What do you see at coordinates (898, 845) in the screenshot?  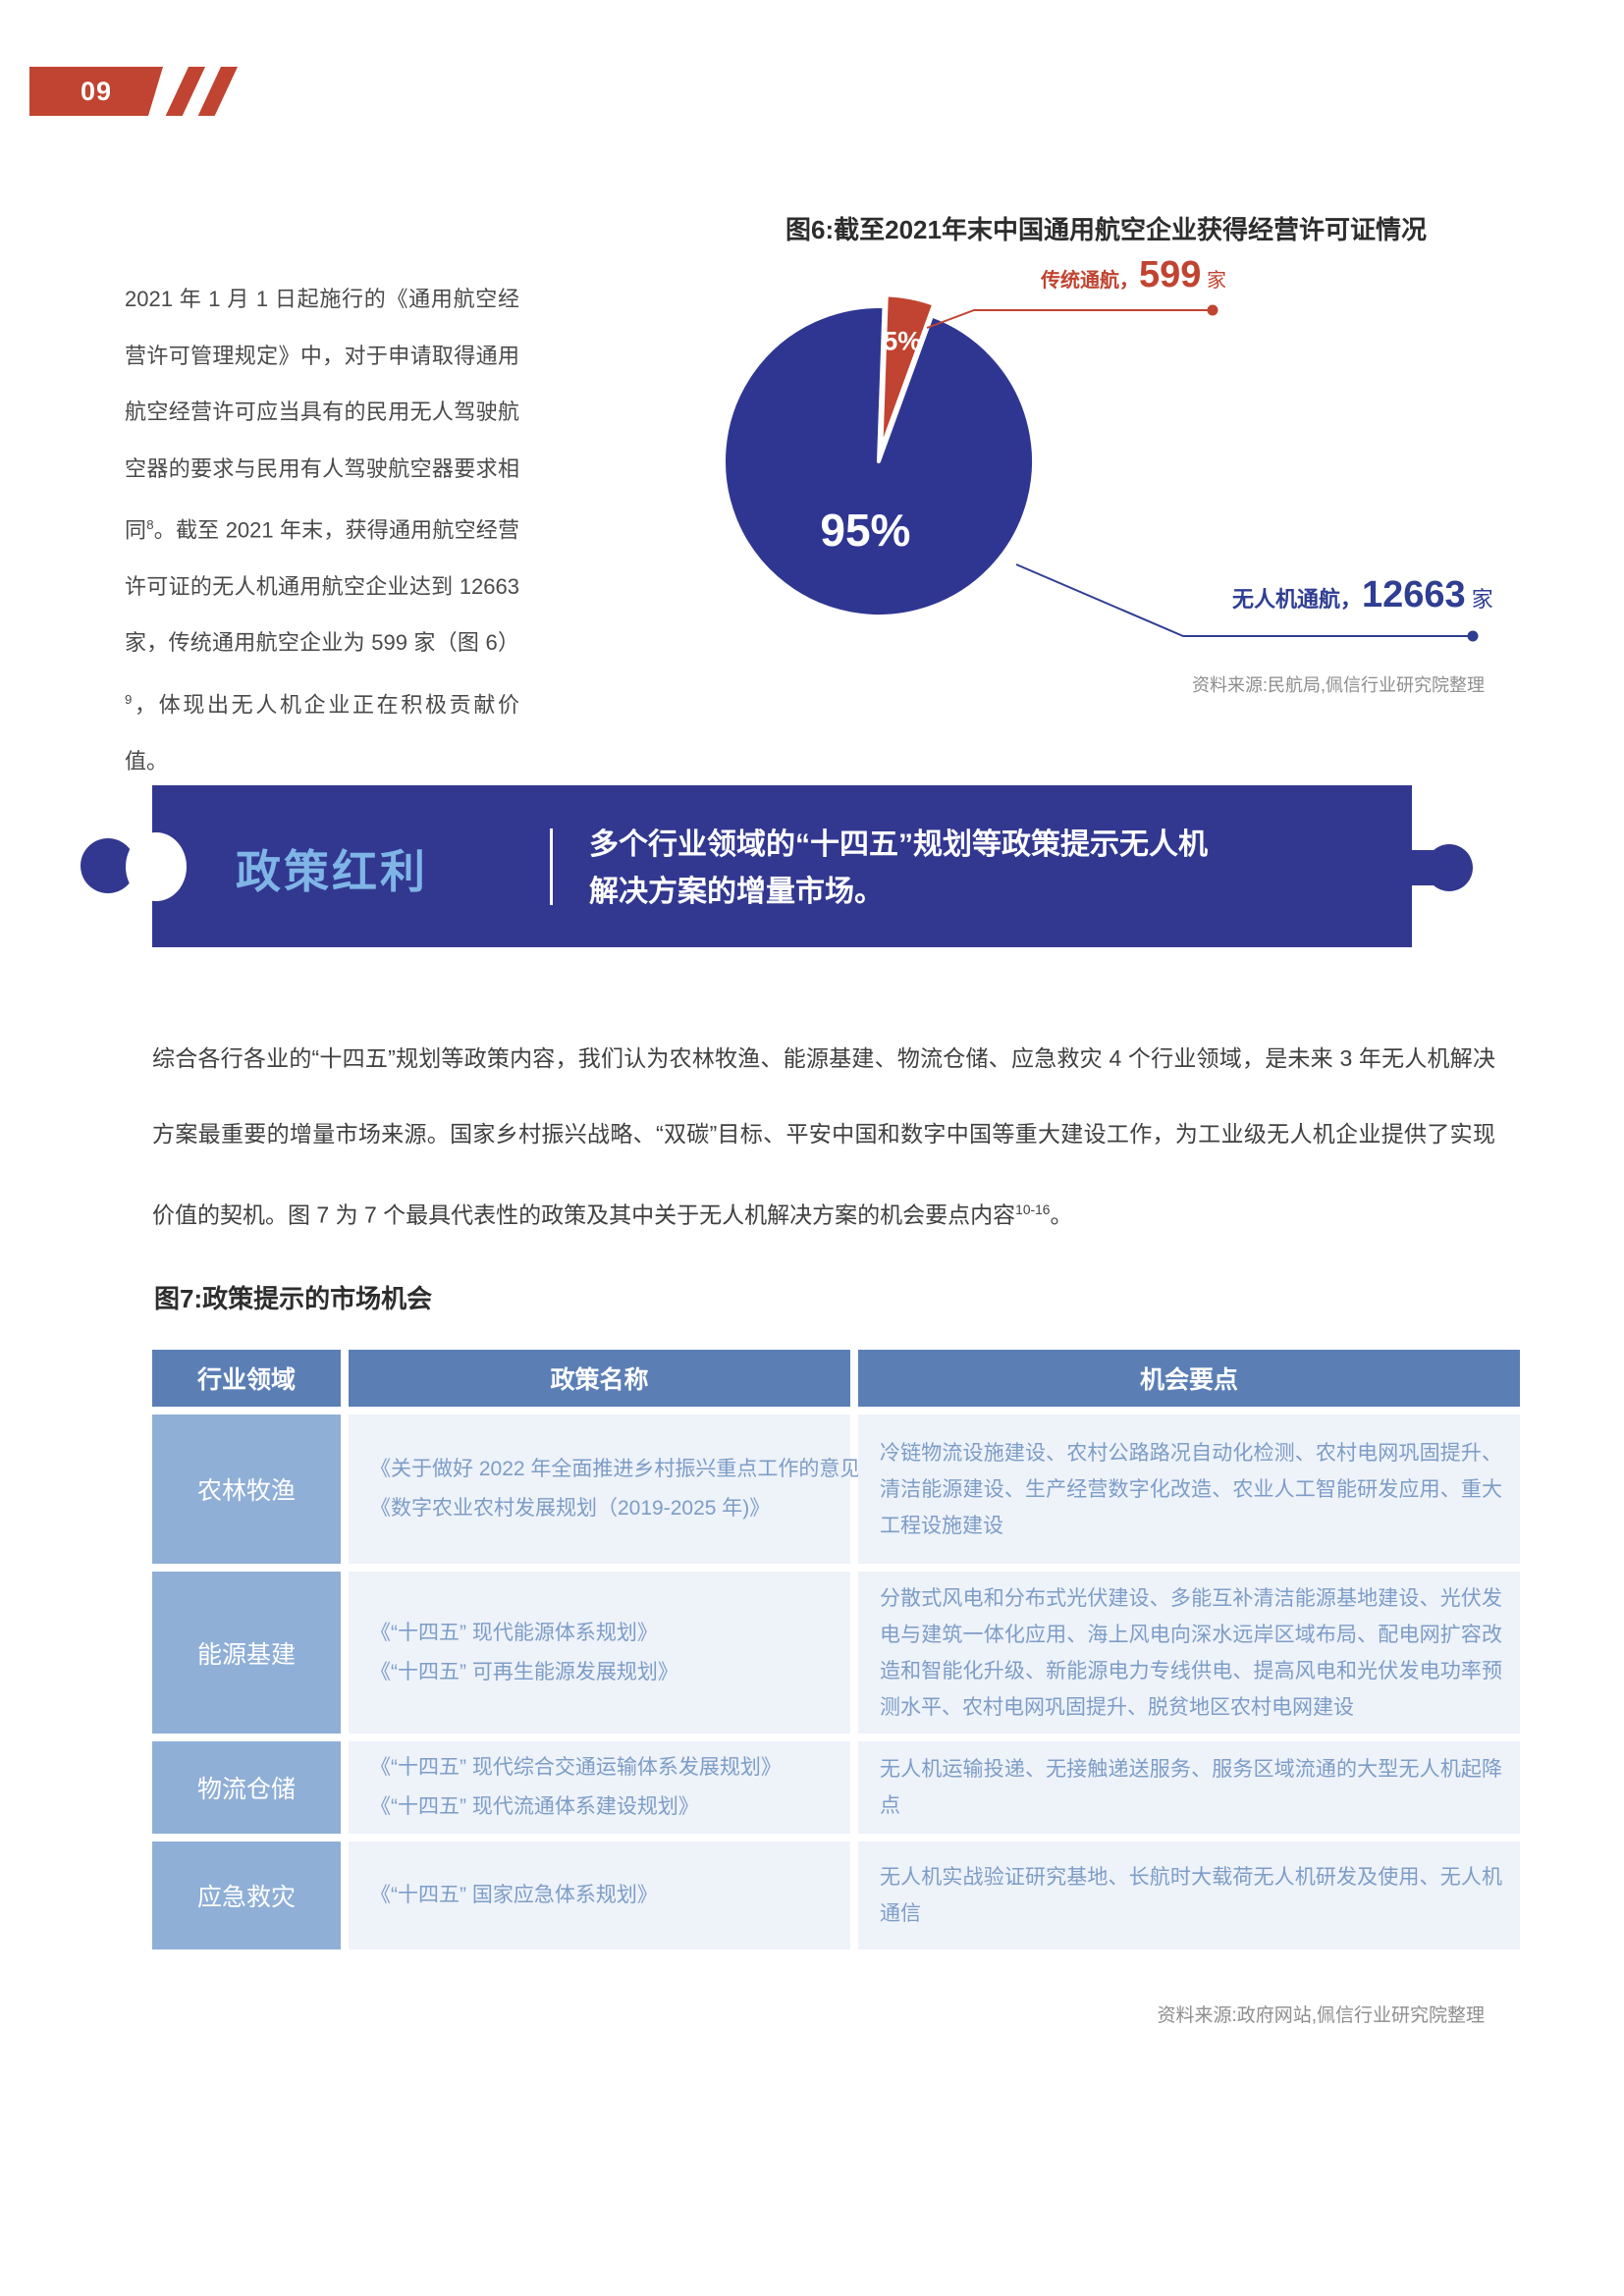 I see `banner-heading-line1: 多个行业领域的“十四五”规划等政策提示无人机` at bounding box center [898, 845].